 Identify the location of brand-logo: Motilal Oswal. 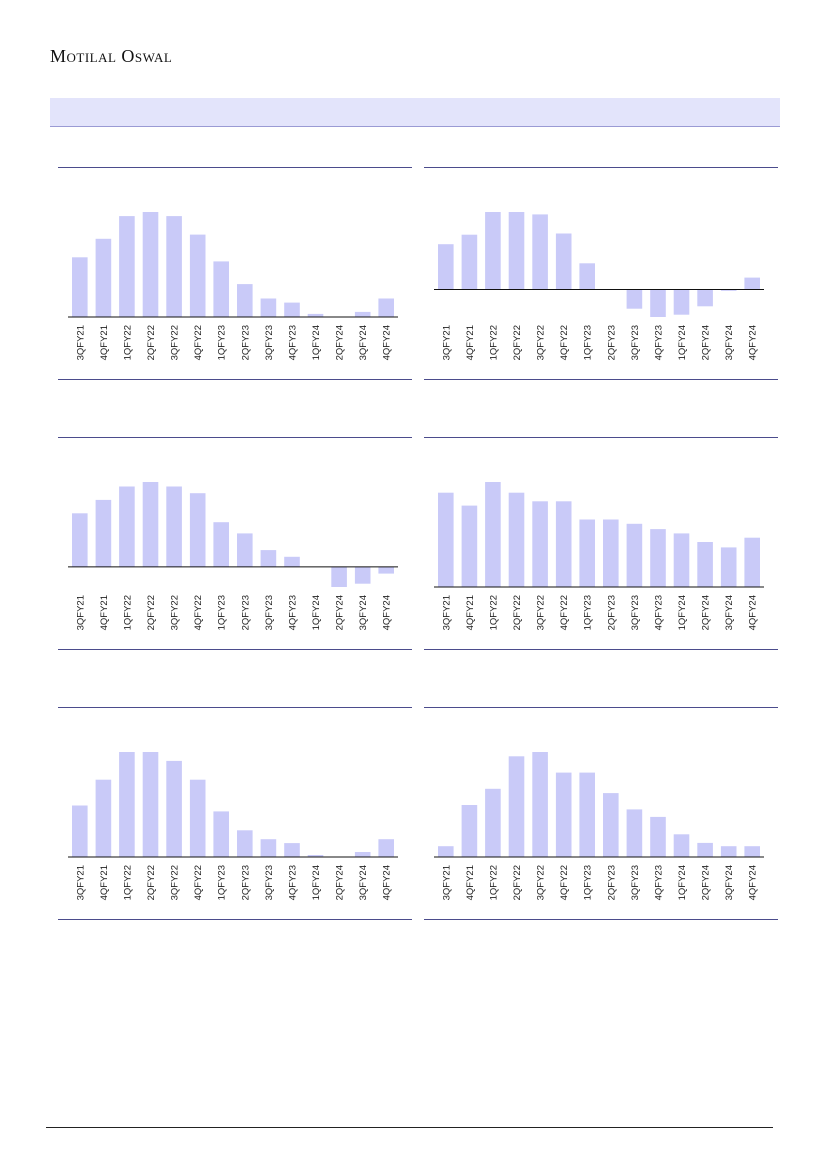
(111, 56).